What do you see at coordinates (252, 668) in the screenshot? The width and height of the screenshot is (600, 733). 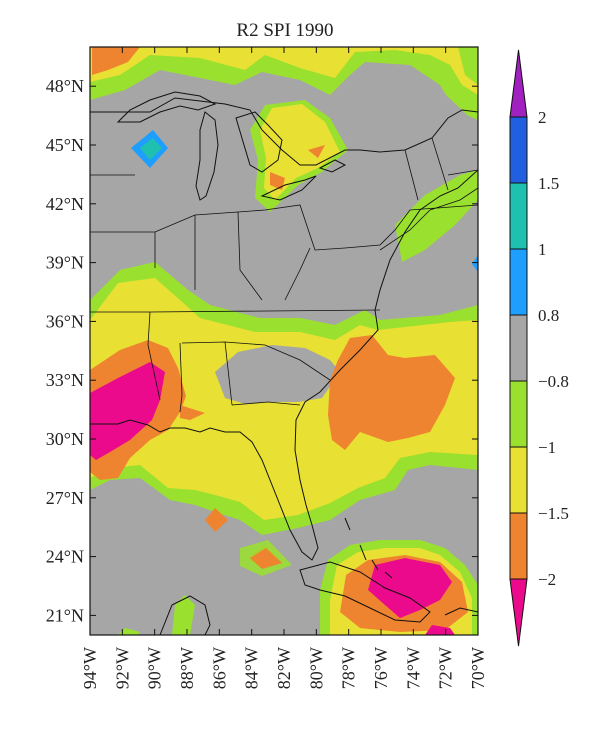 I see `lon-tick-label: 84°W` at bounding box center [252, 668].